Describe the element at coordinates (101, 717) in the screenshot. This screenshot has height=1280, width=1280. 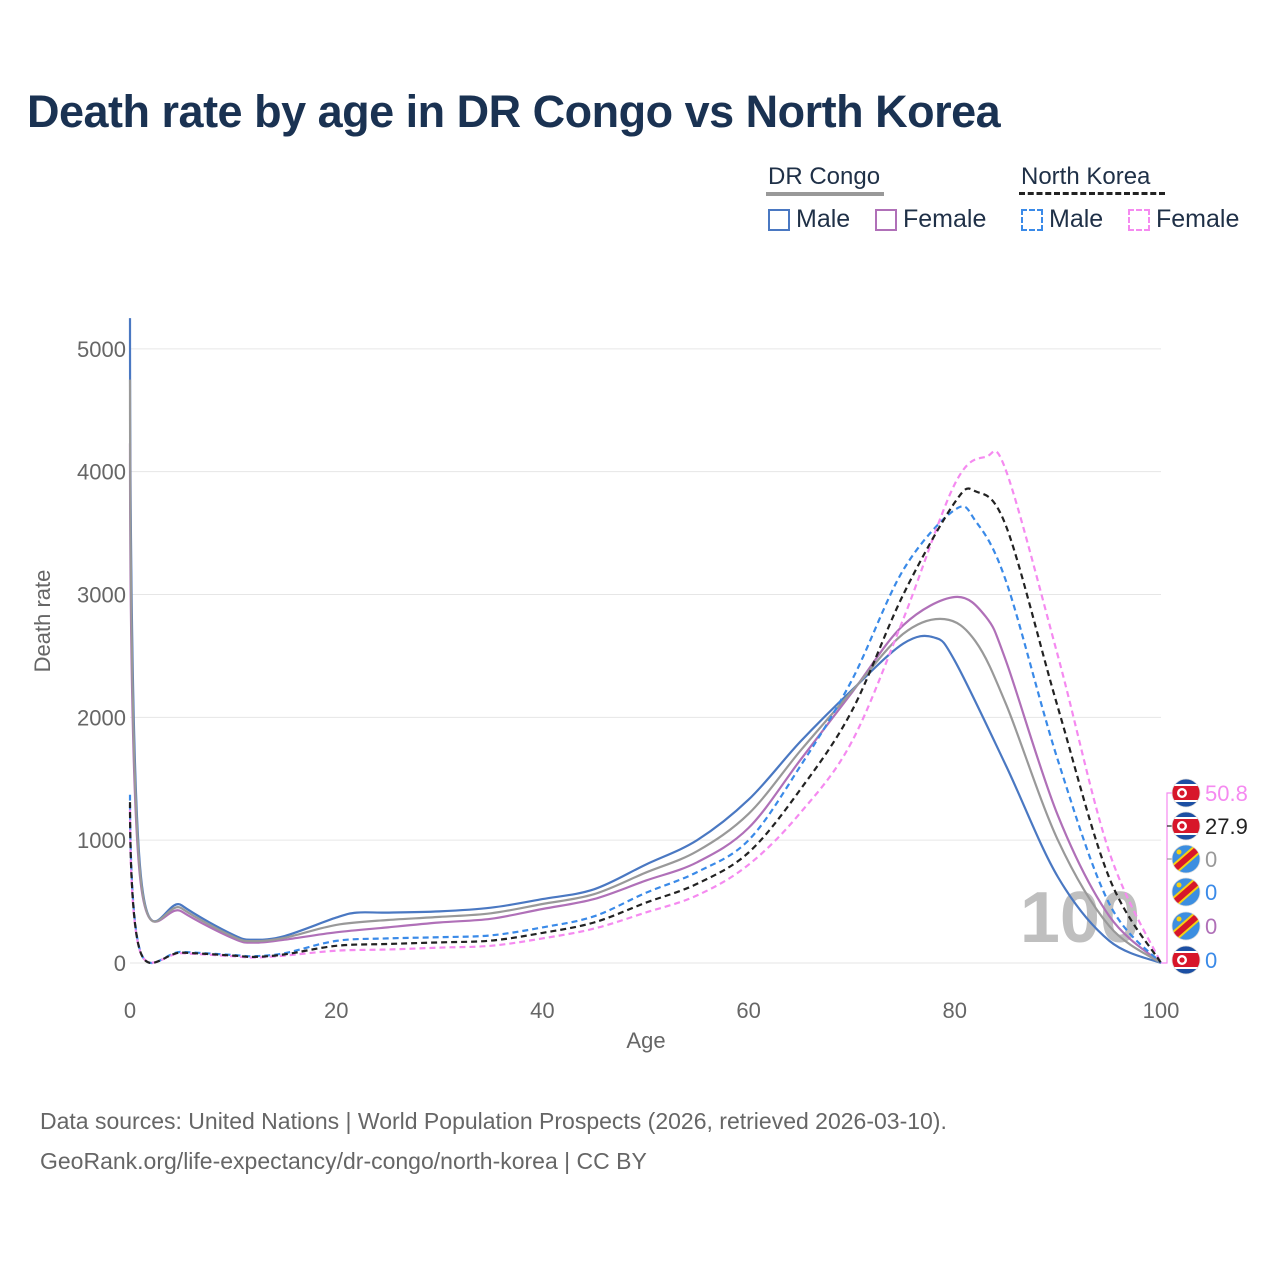
I see `y-tick-label: 2000` at that location.